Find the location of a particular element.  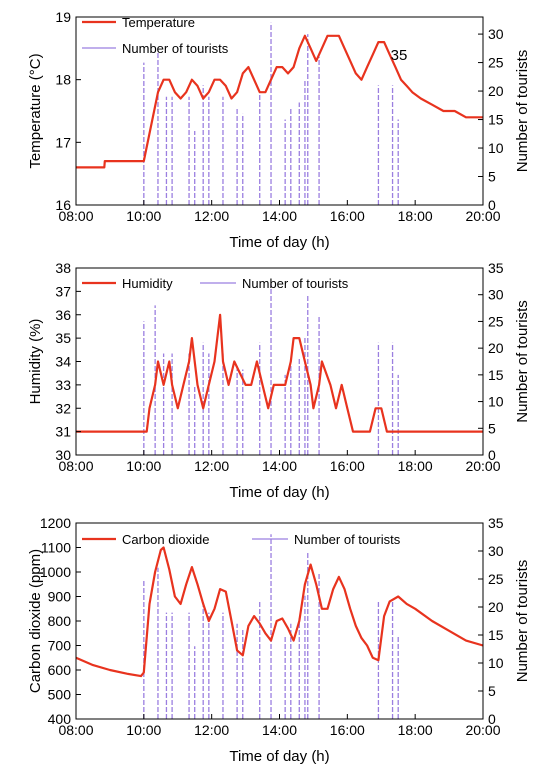

y-tick-label: 35 is located at coordinates (63, 338).